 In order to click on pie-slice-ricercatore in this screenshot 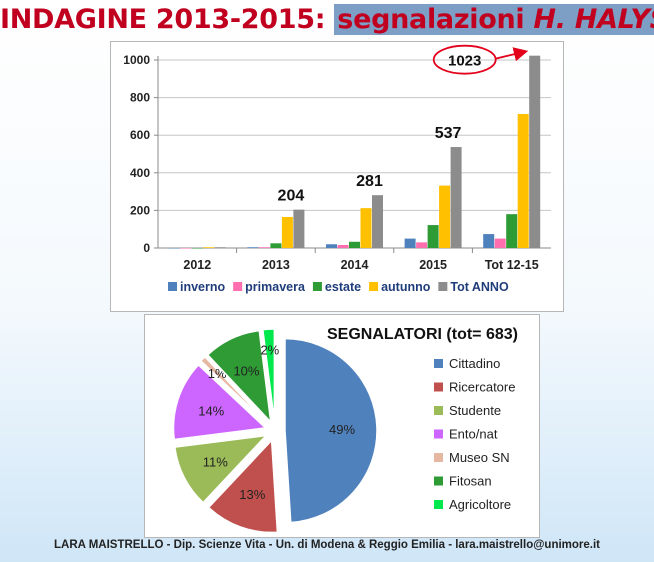, I will do `click(243, 486)`.